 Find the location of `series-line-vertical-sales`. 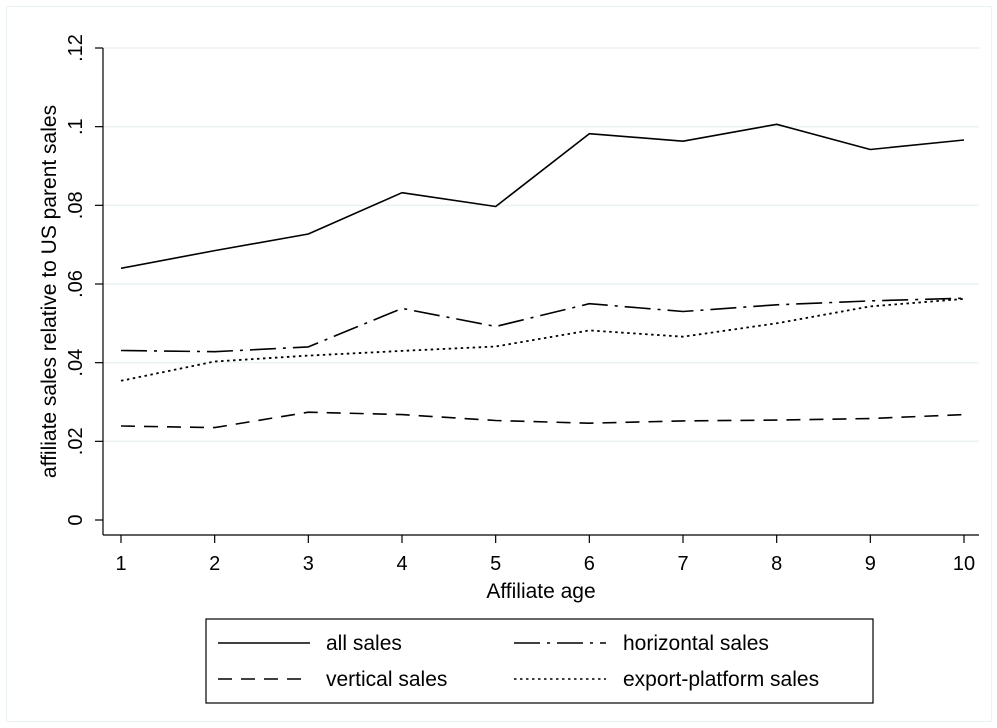

series-line-vertical-sales is located at coordinates (542, 420).